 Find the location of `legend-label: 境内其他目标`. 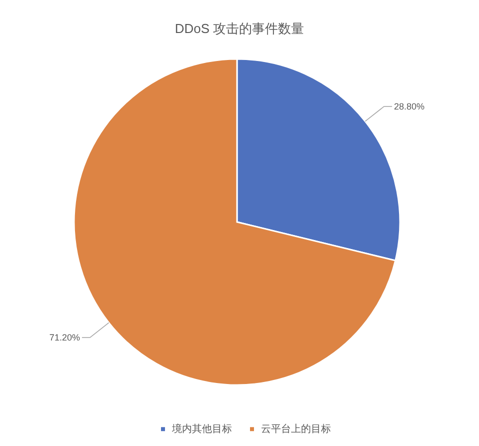

legend-label: 境内其他目标 is located at coordinates (201, 429).